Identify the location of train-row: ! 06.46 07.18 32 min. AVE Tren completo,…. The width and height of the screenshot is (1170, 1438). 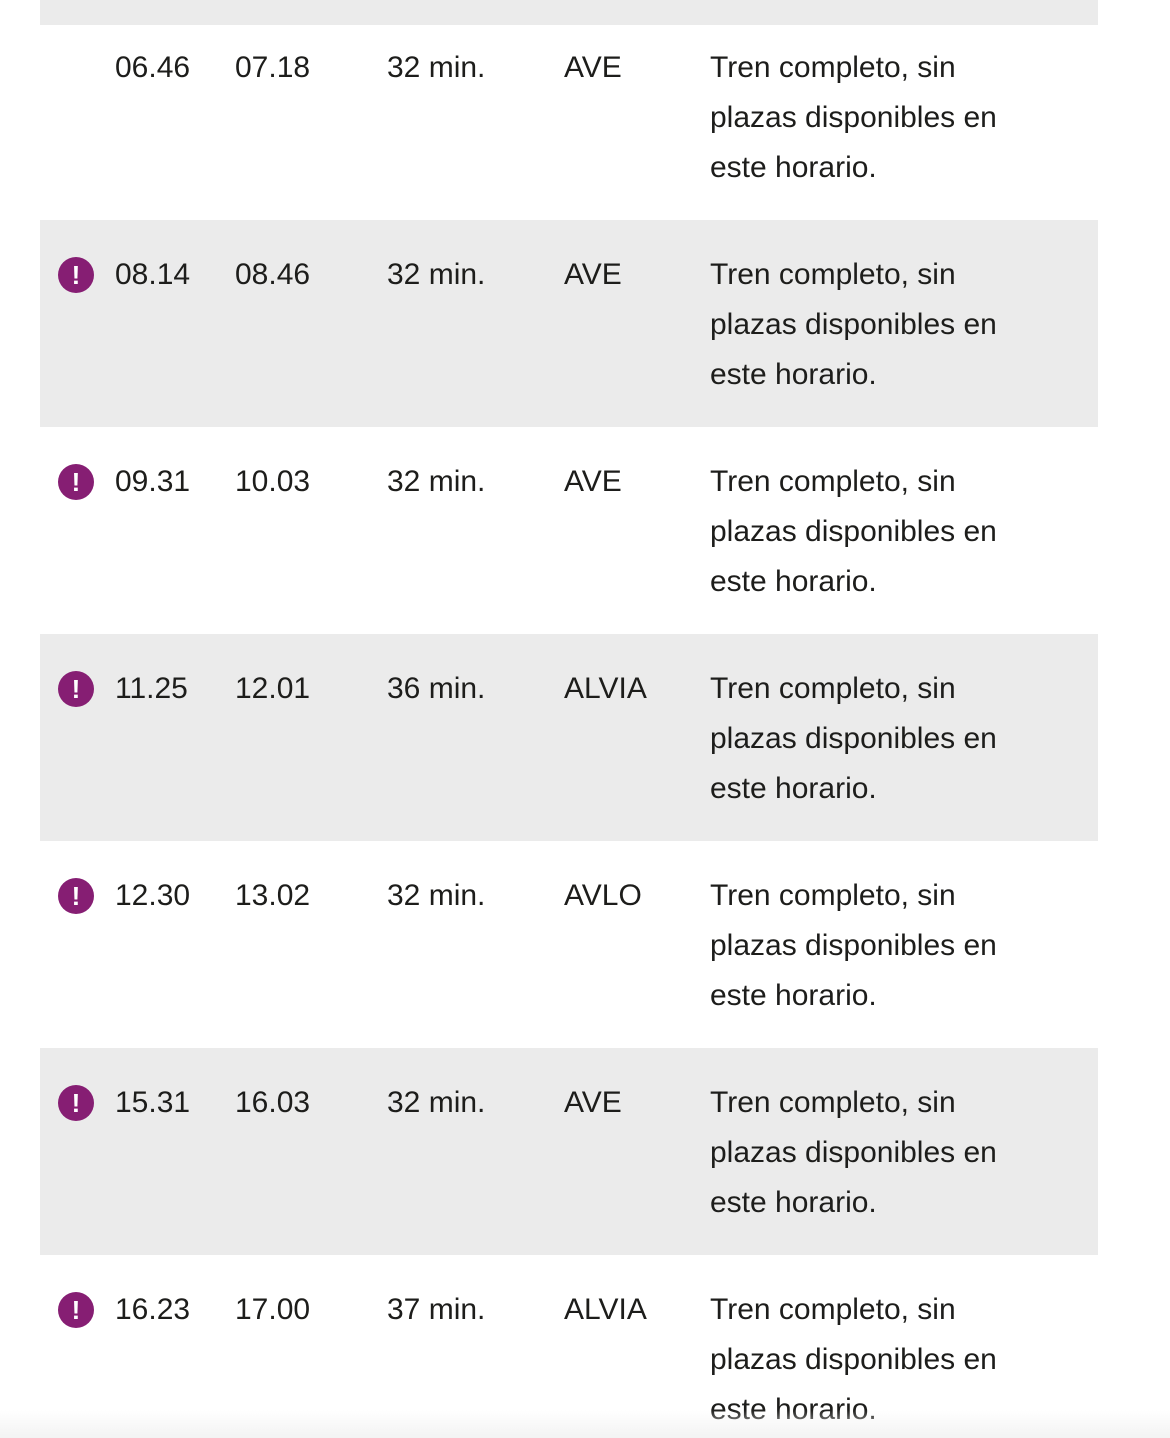
(569, 122).